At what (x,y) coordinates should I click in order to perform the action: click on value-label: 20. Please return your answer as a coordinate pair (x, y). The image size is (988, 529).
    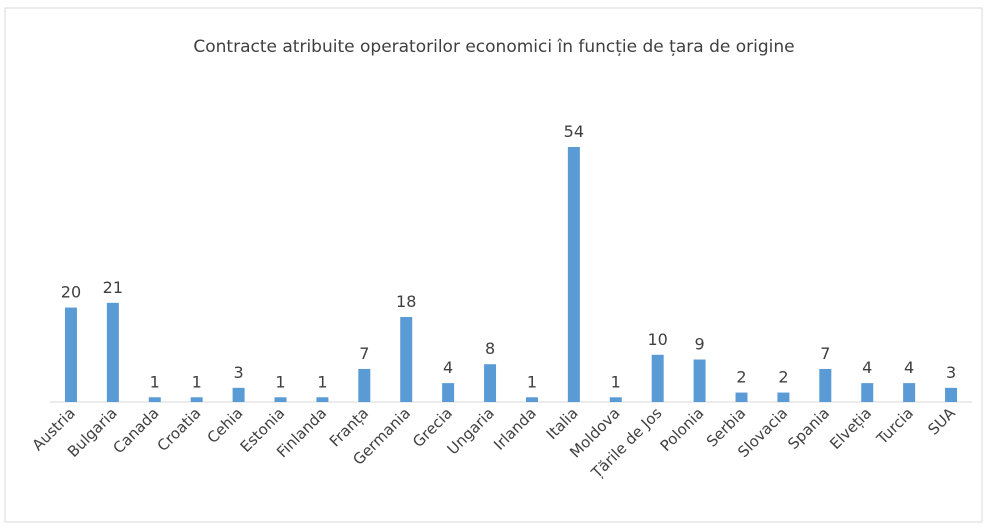
    Looking at the image, I should click on (71, 292).